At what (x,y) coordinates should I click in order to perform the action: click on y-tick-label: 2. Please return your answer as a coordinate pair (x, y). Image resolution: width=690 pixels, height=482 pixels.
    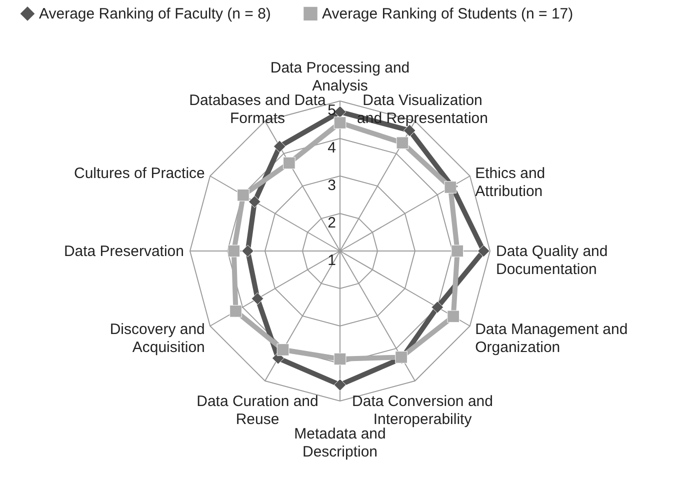
    Looking at the image, I should click on (332, 223).